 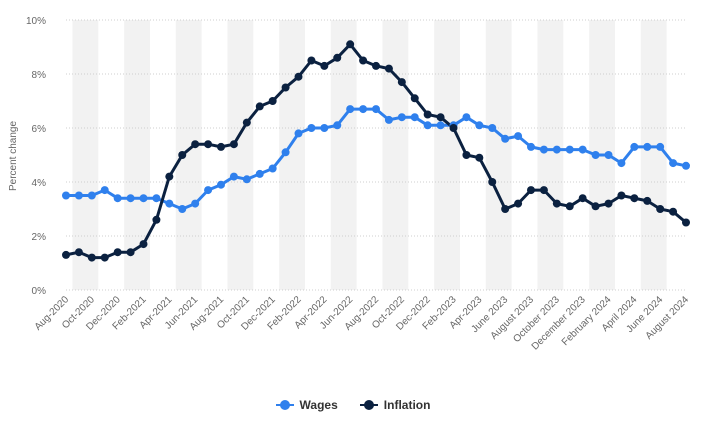 What do you see at coordinates (39, 237) in the screenshot?
I see `y-tick-label: 2%` at bounding box center [39, 237].